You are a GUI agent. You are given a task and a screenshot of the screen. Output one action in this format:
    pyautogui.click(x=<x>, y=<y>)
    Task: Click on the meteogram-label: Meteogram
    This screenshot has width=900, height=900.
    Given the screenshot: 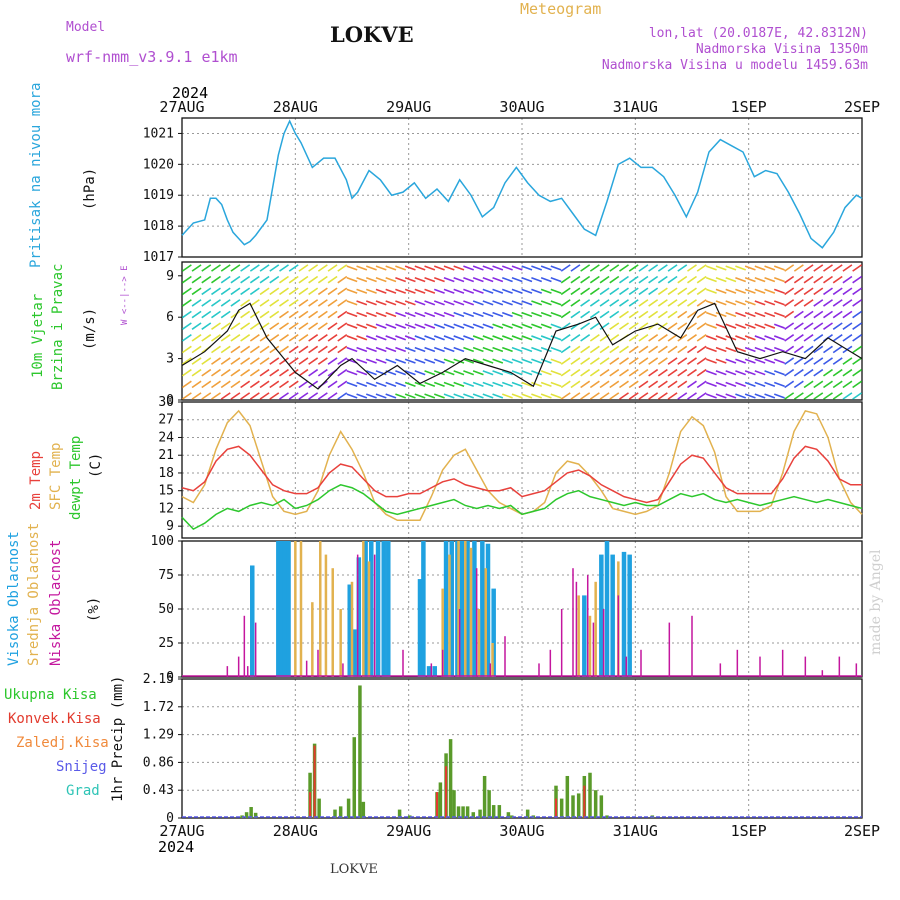 What is the action you would take?
    pyautogui.click(x=561, y=9)
    